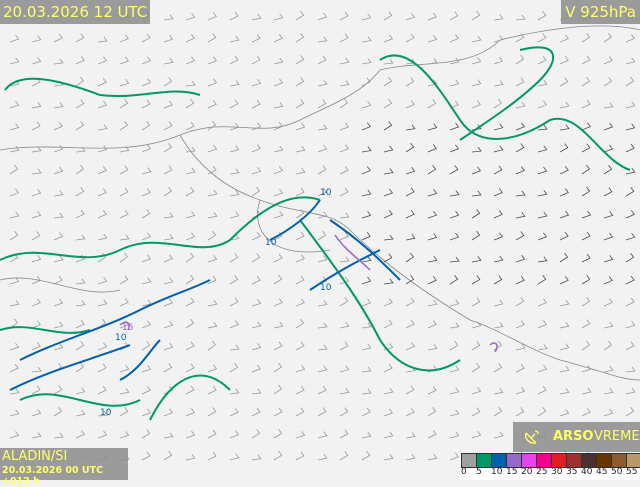 The width and height of the screenshot is (640, 487). Describe the element at coordinates (326, 193) in the screenshot. I see `contour-label: 10` at that location.